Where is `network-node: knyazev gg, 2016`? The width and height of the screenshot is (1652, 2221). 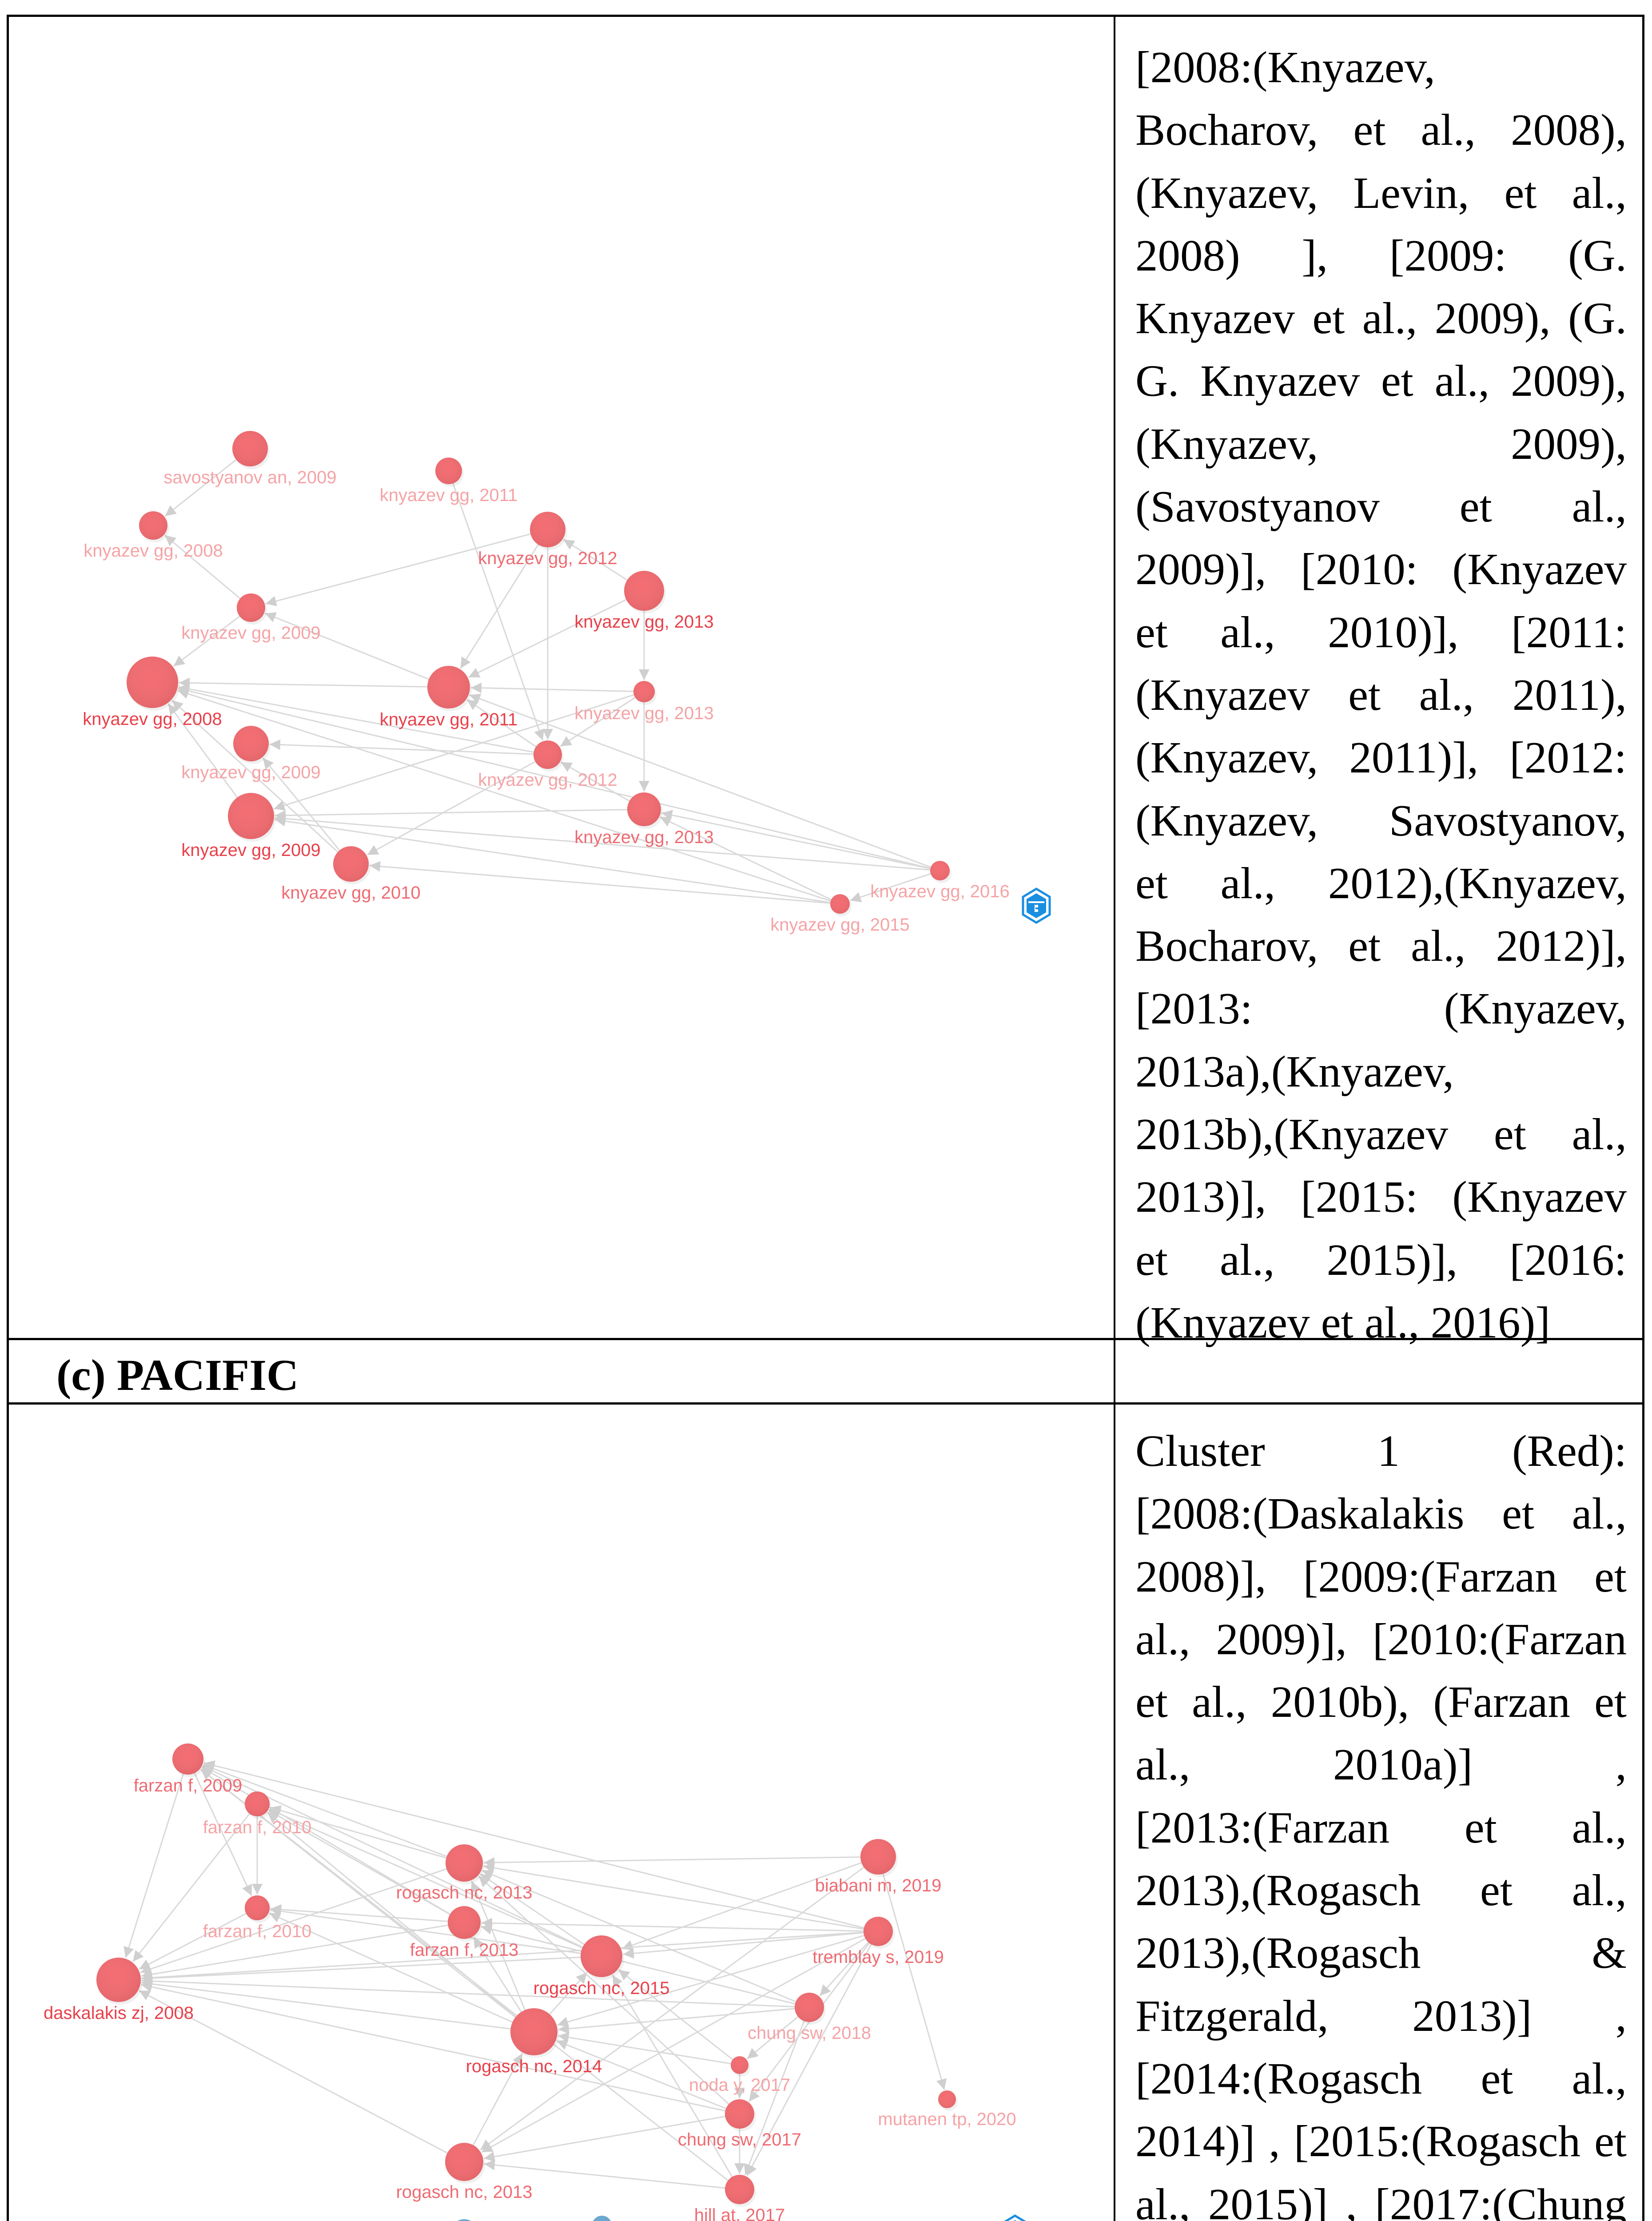
network-node: knyazev gg, 2016 is located at coordinates (940, 881).